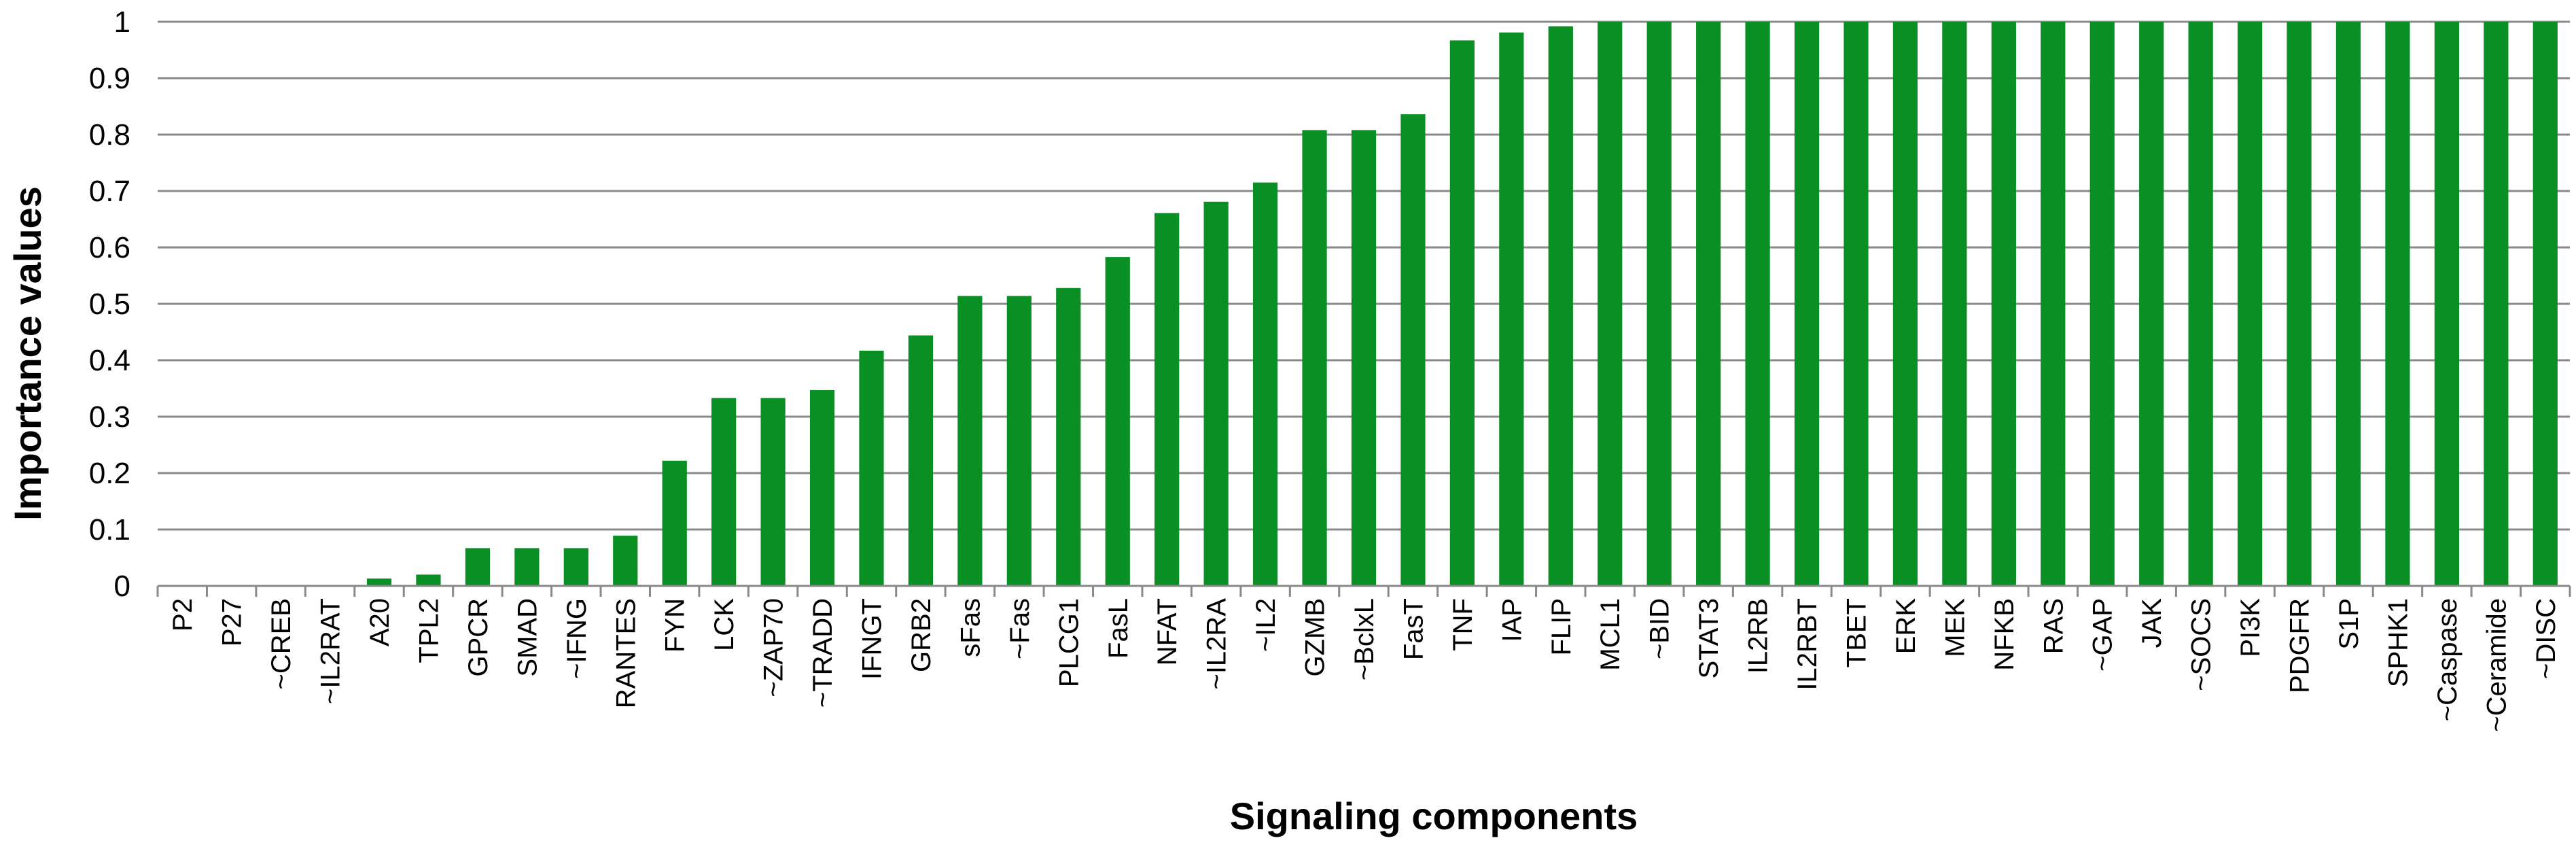 The height and width of the screenshot is (851, 2576). What do you see at coordinates (1463, 624) in the screenshot?
I see `x-tick-label: TNF` at bounding box center [1463, 624].